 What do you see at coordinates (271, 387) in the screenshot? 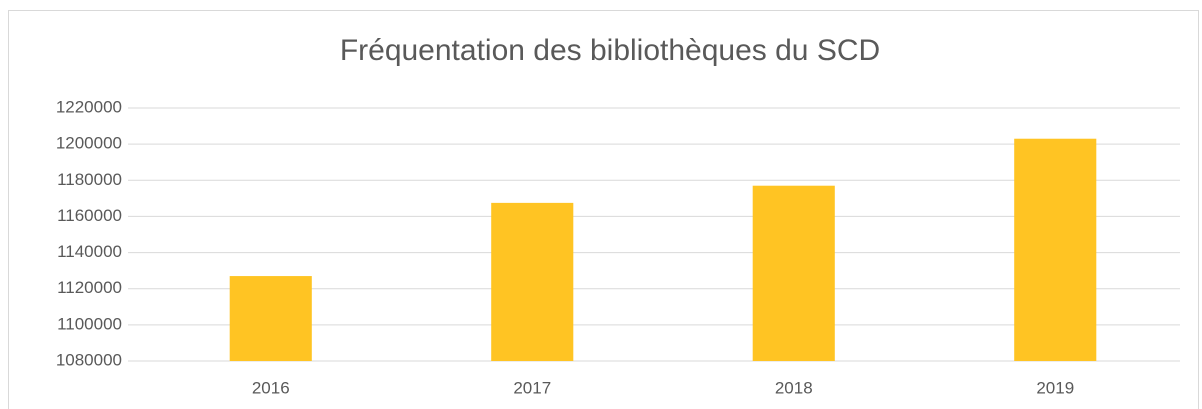
I see `x-tick-label: 2016` at bounding box center [271, 387].